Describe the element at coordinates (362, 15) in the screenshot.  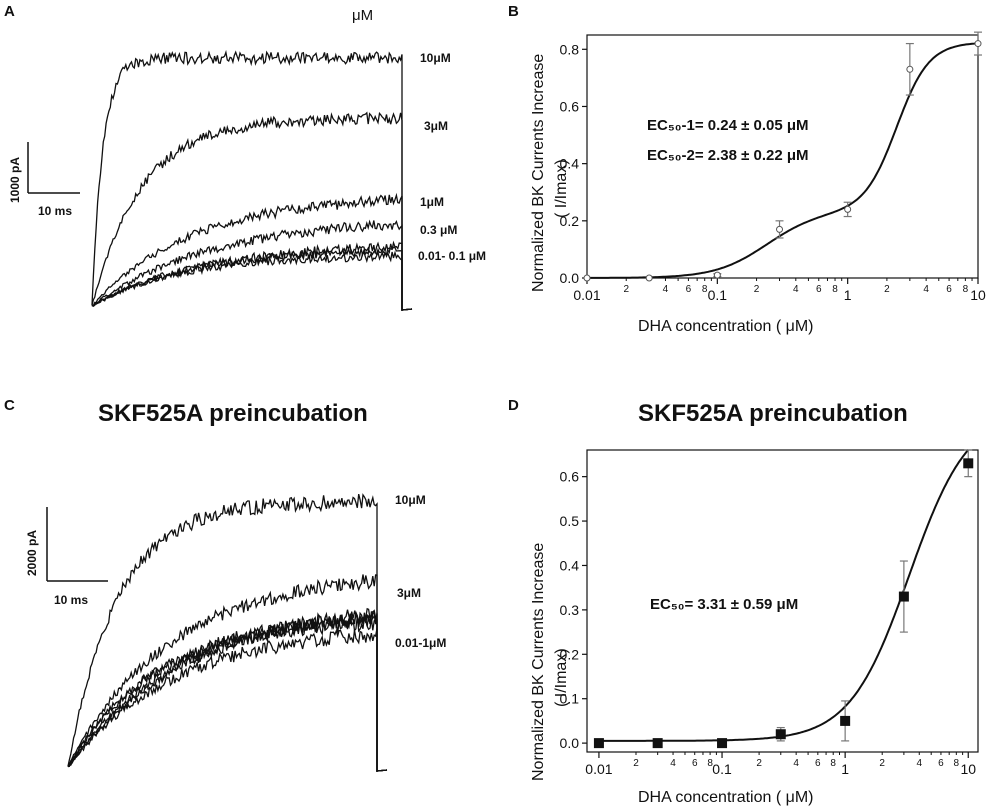
I see `unit-header: μM` at that location.